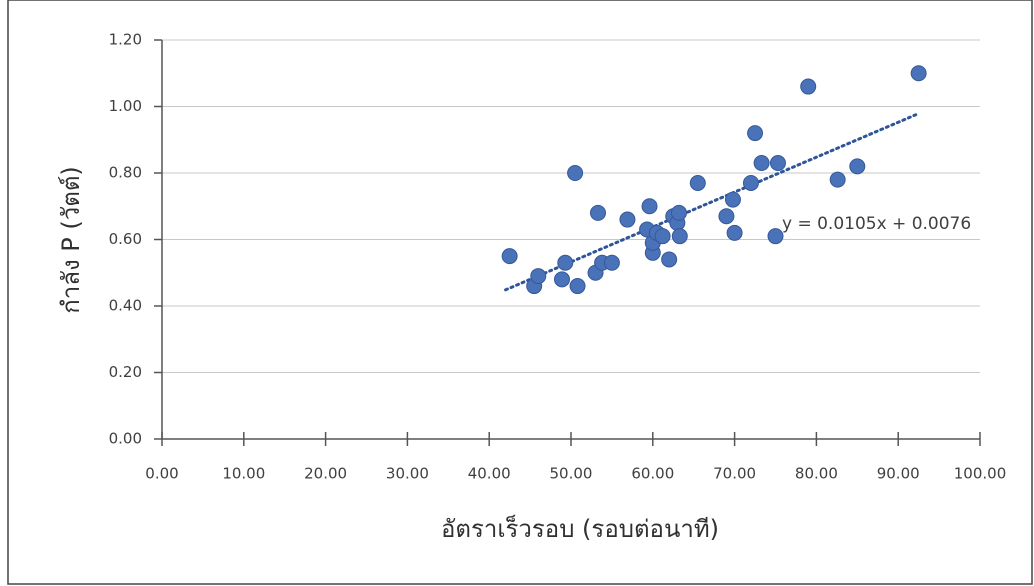 The height and width of the screenshot is (586, 1034). Describe the element at coordinates (816, 474) in the screenshot. I see `x-tick-label: 80.00` at that location.